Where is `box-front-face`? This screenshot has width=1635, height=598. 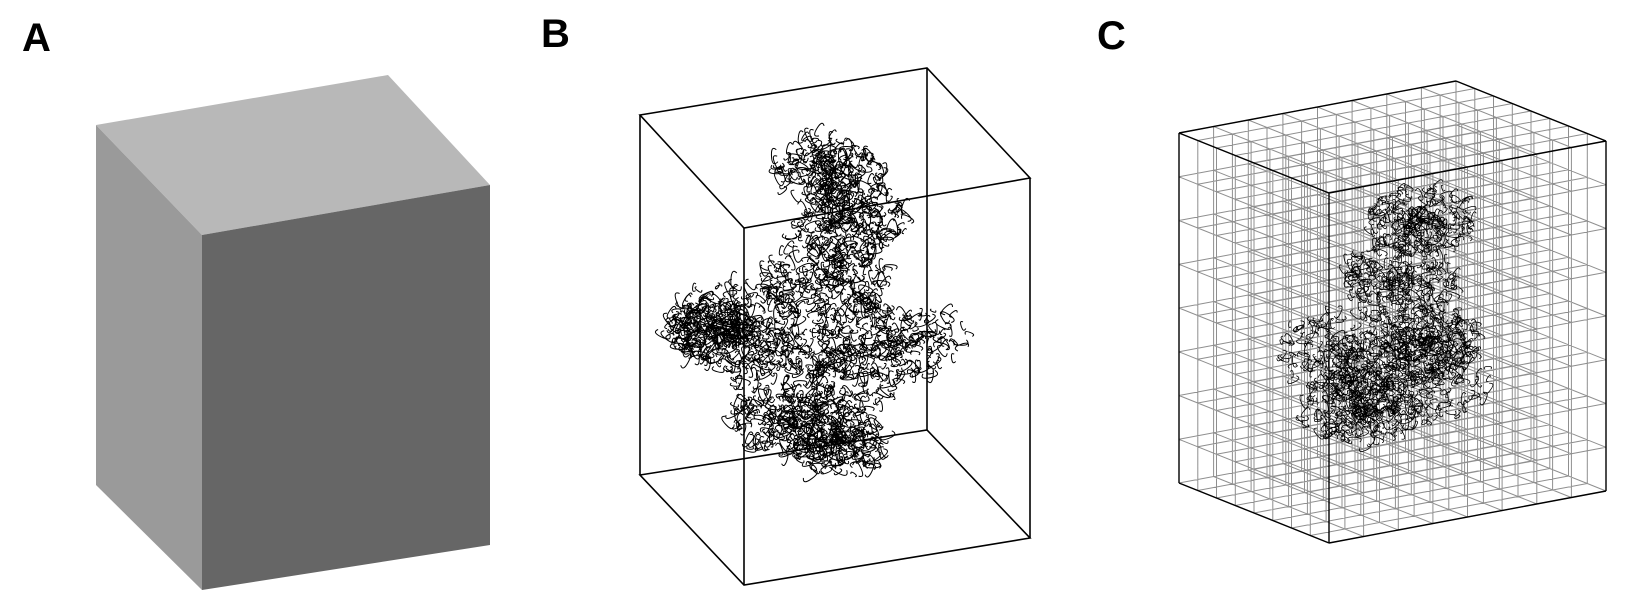
box-front-face is located at coordinates (346, 387).